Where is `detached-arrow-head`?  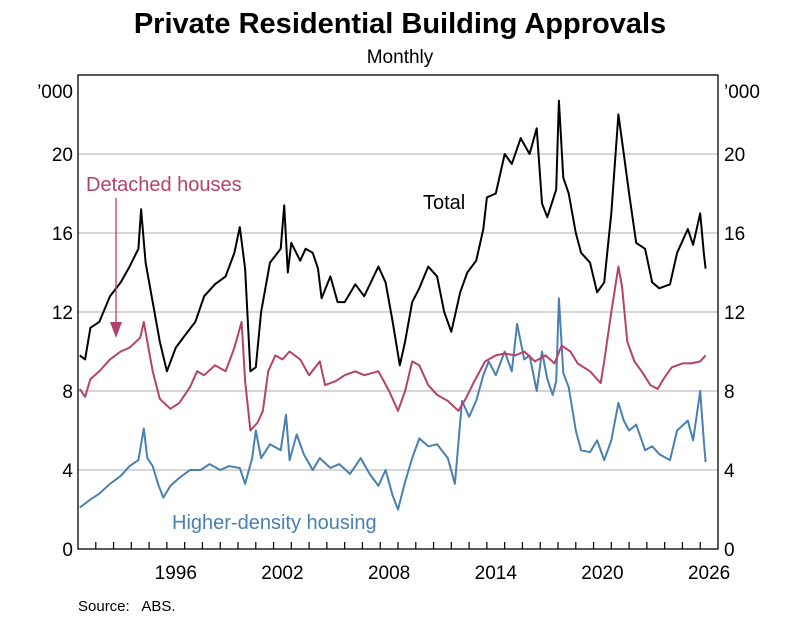
detached-arrow-head is located at coordinates (116, 330).